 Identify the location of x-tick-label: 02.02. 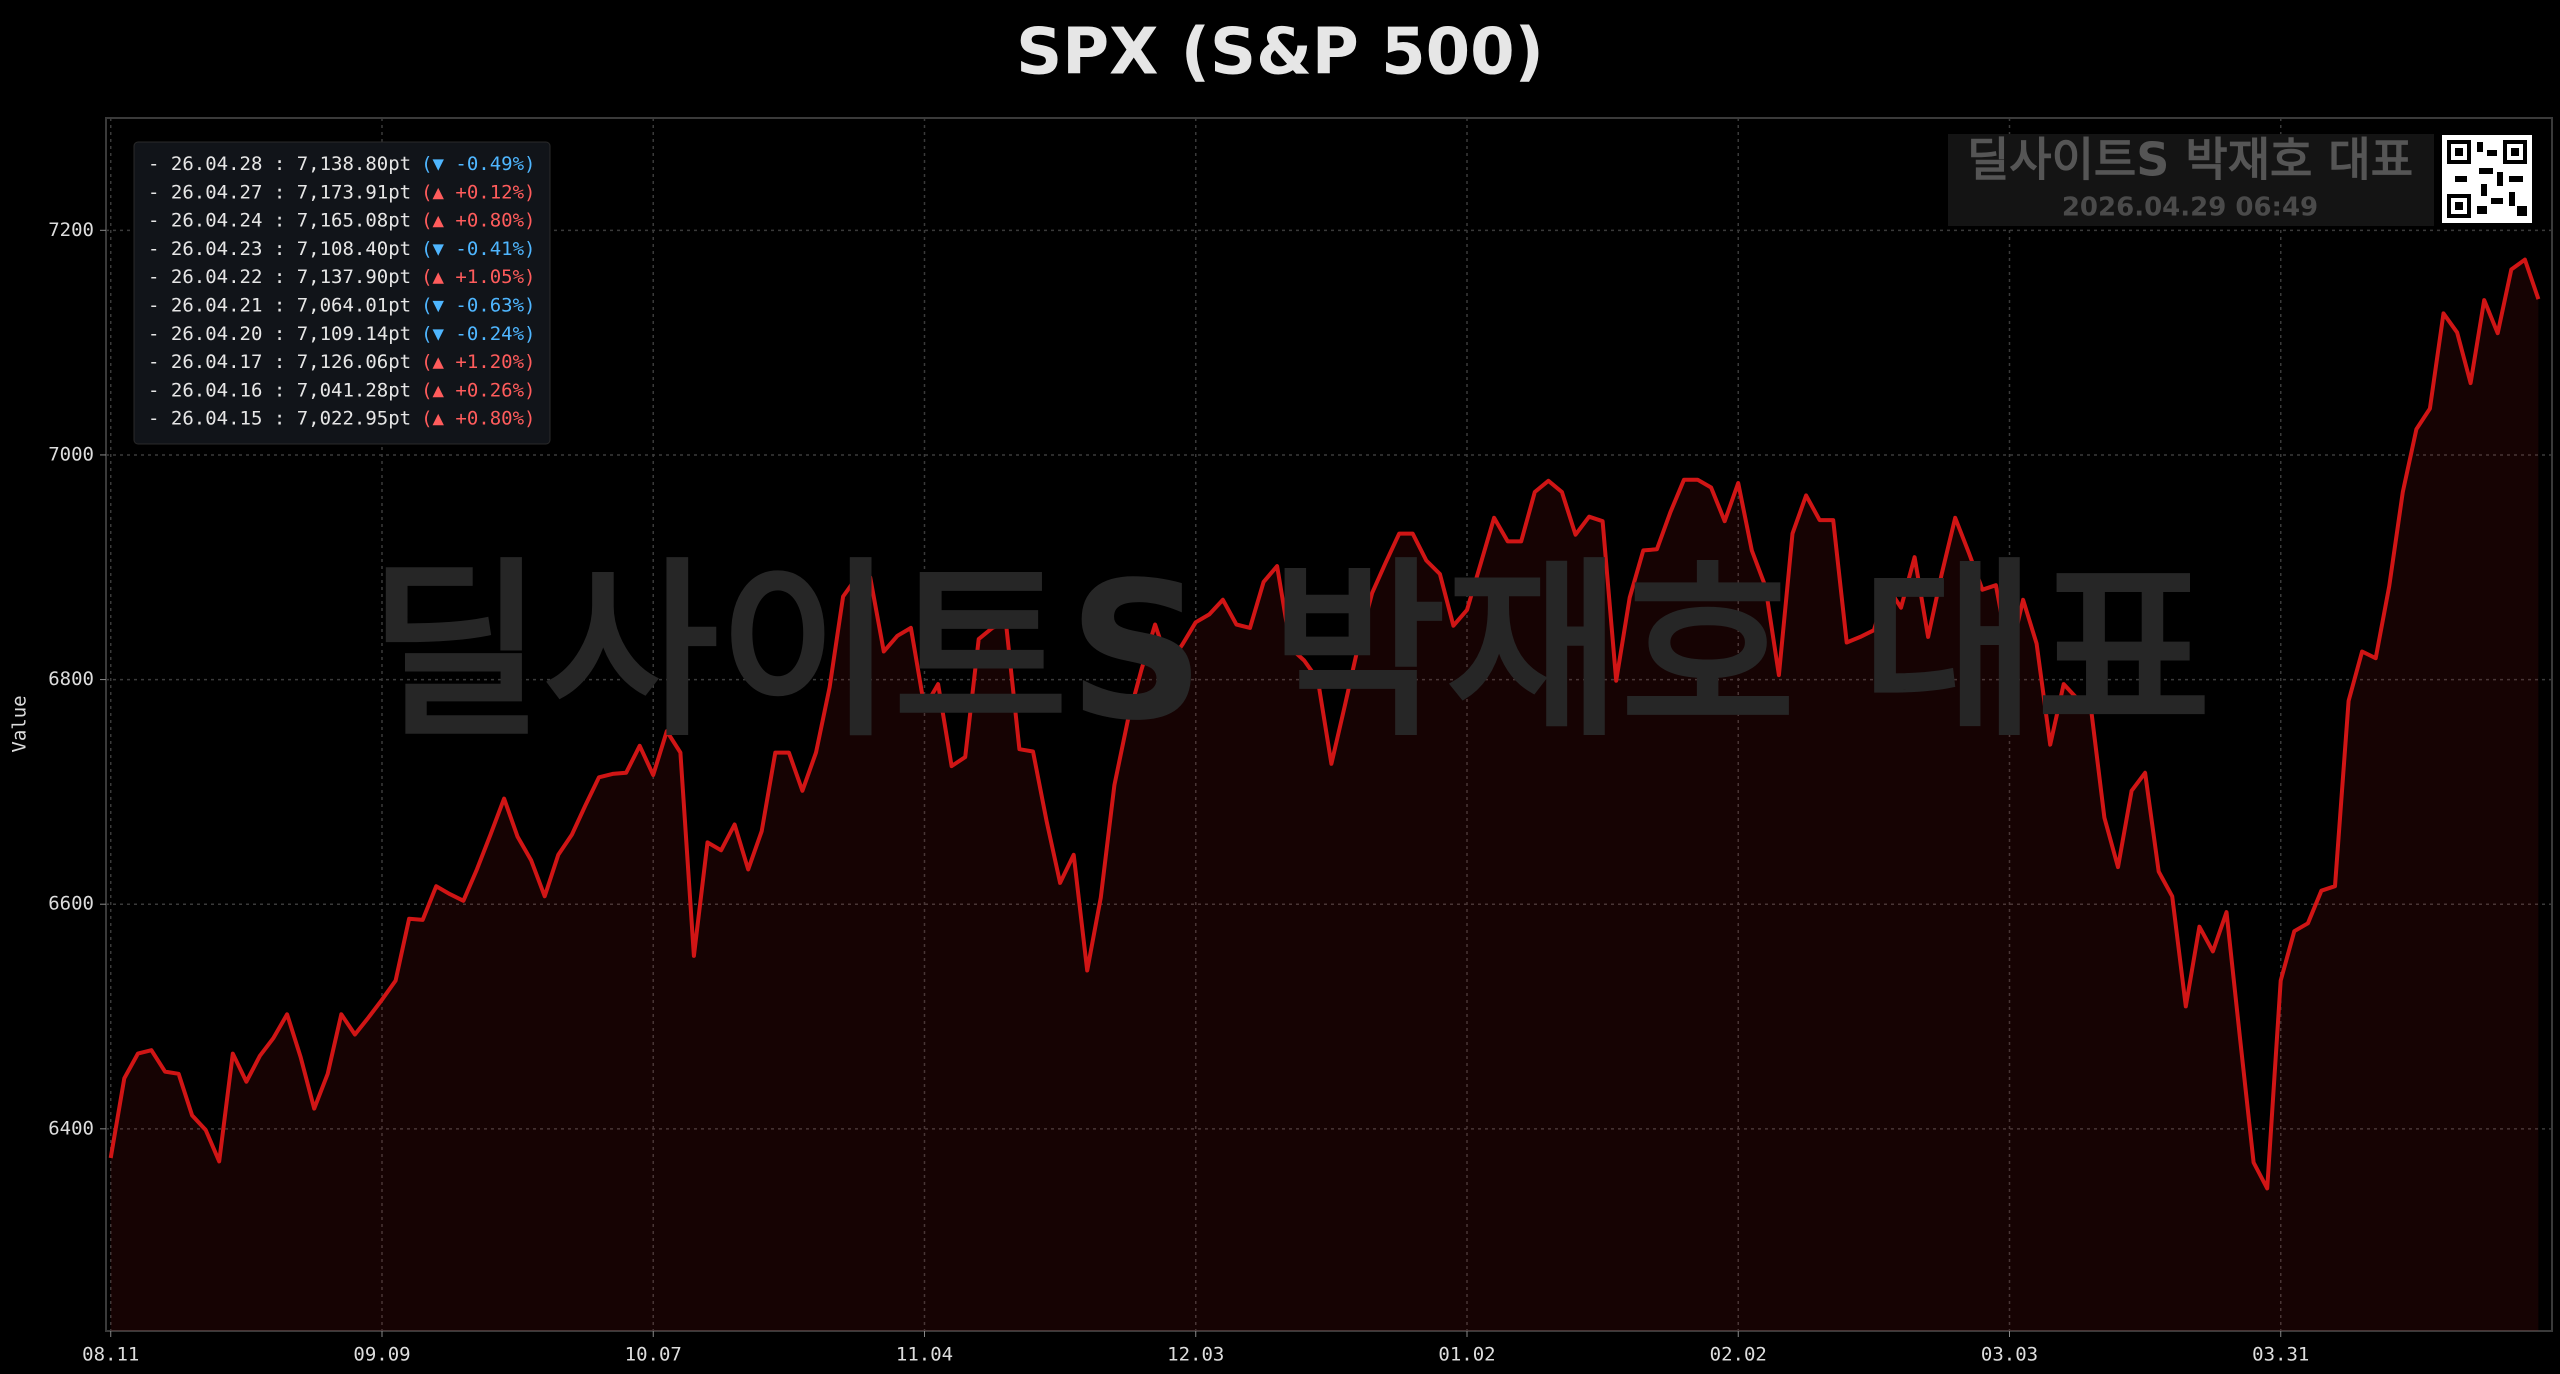
(1738, 1355).